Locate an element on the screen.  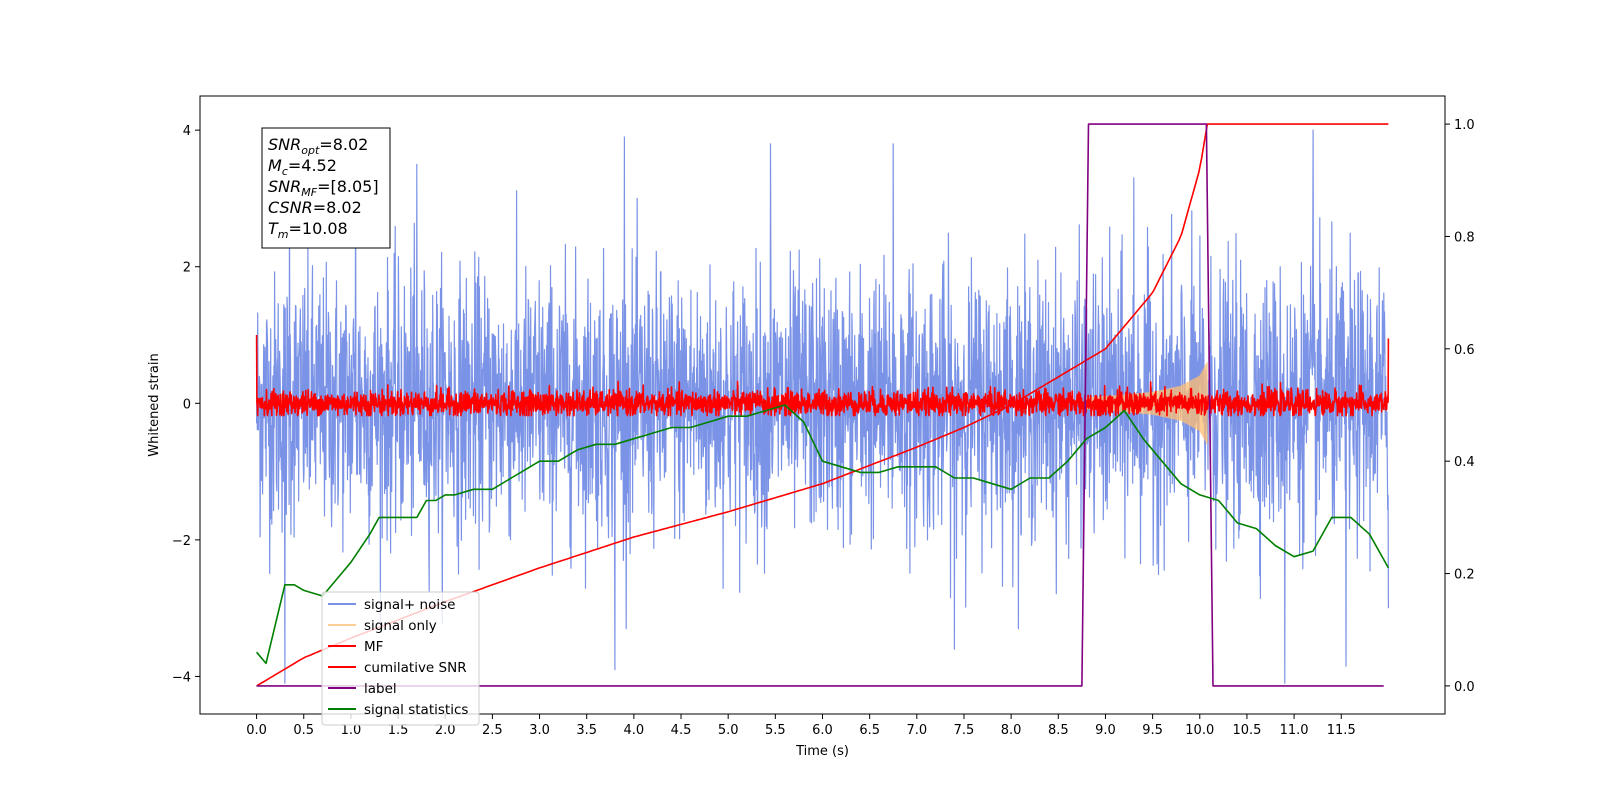
info-line: SNRMF=[8.05] is located at coordinates (323, 188).